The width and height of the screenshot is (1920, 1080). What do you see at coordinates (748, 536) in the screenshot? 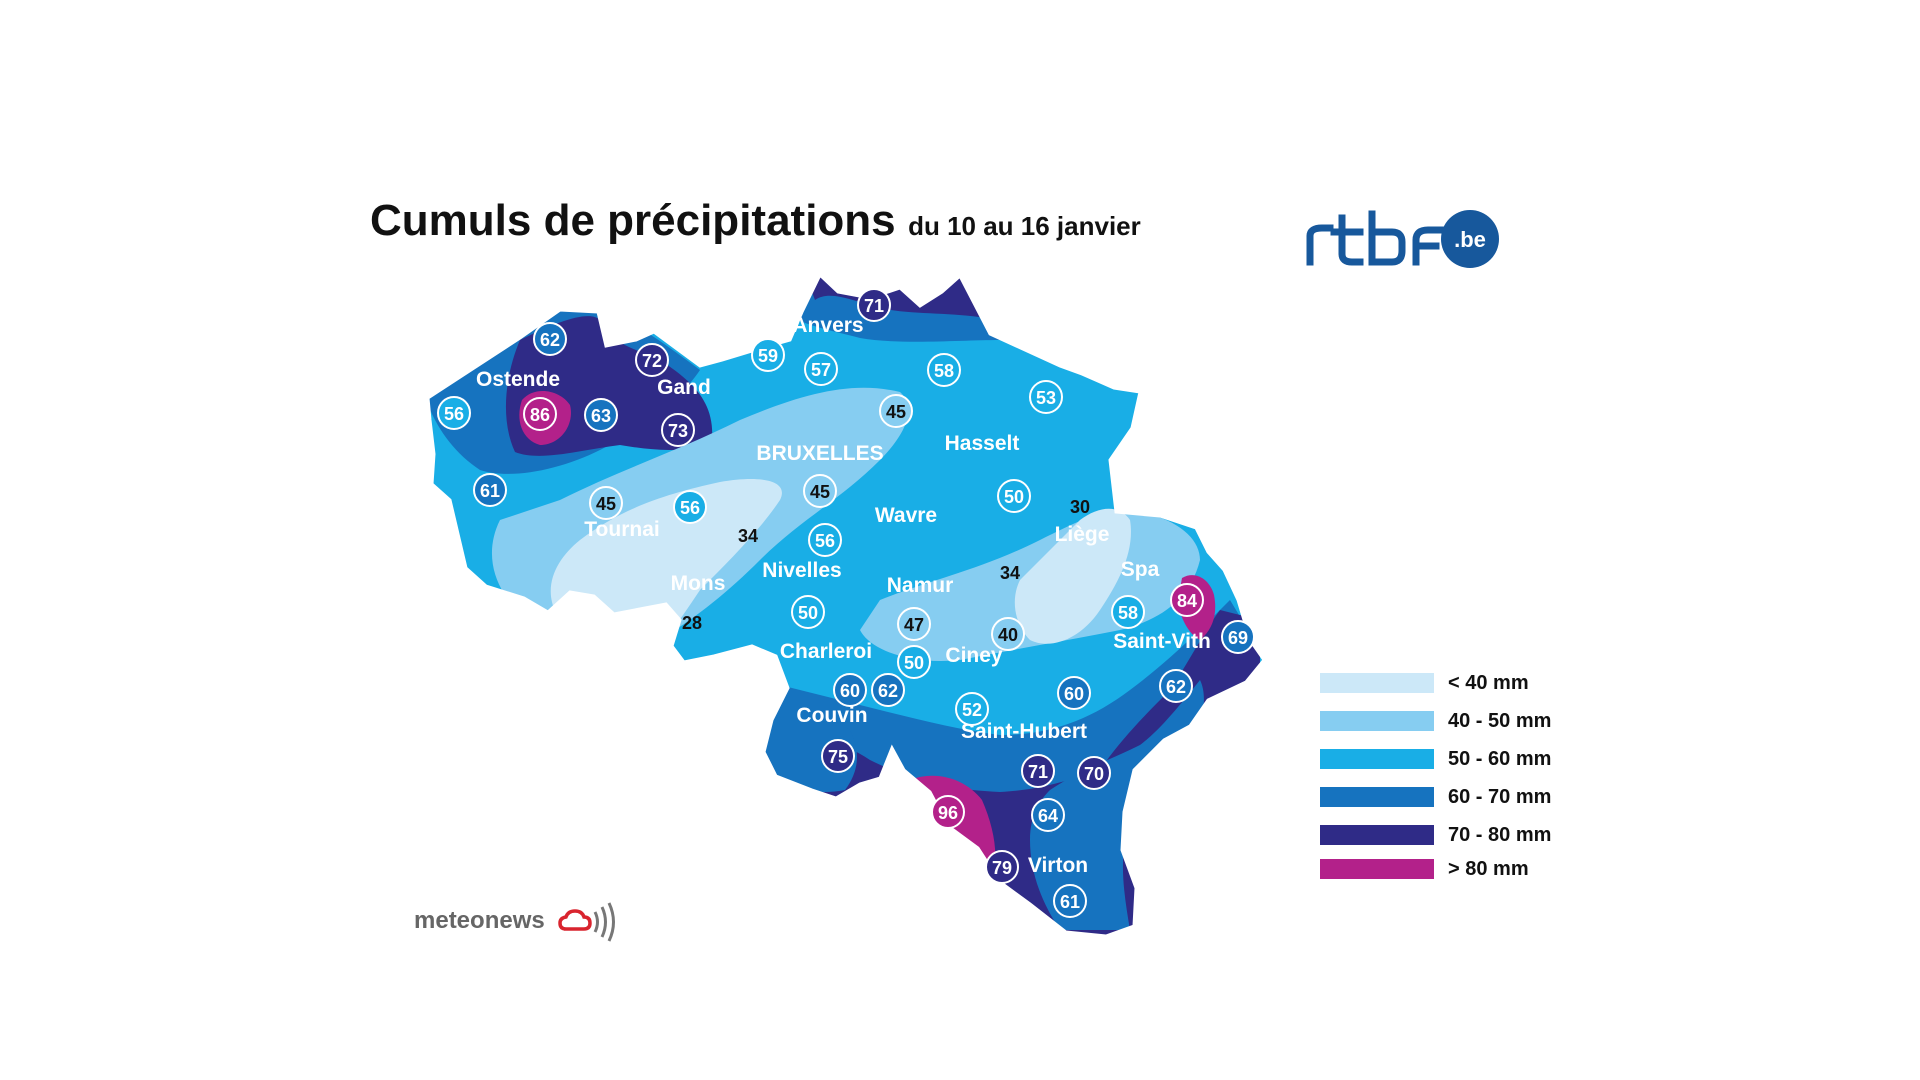
I see `value-marker-label: 34` at bounding box center [748, 536].